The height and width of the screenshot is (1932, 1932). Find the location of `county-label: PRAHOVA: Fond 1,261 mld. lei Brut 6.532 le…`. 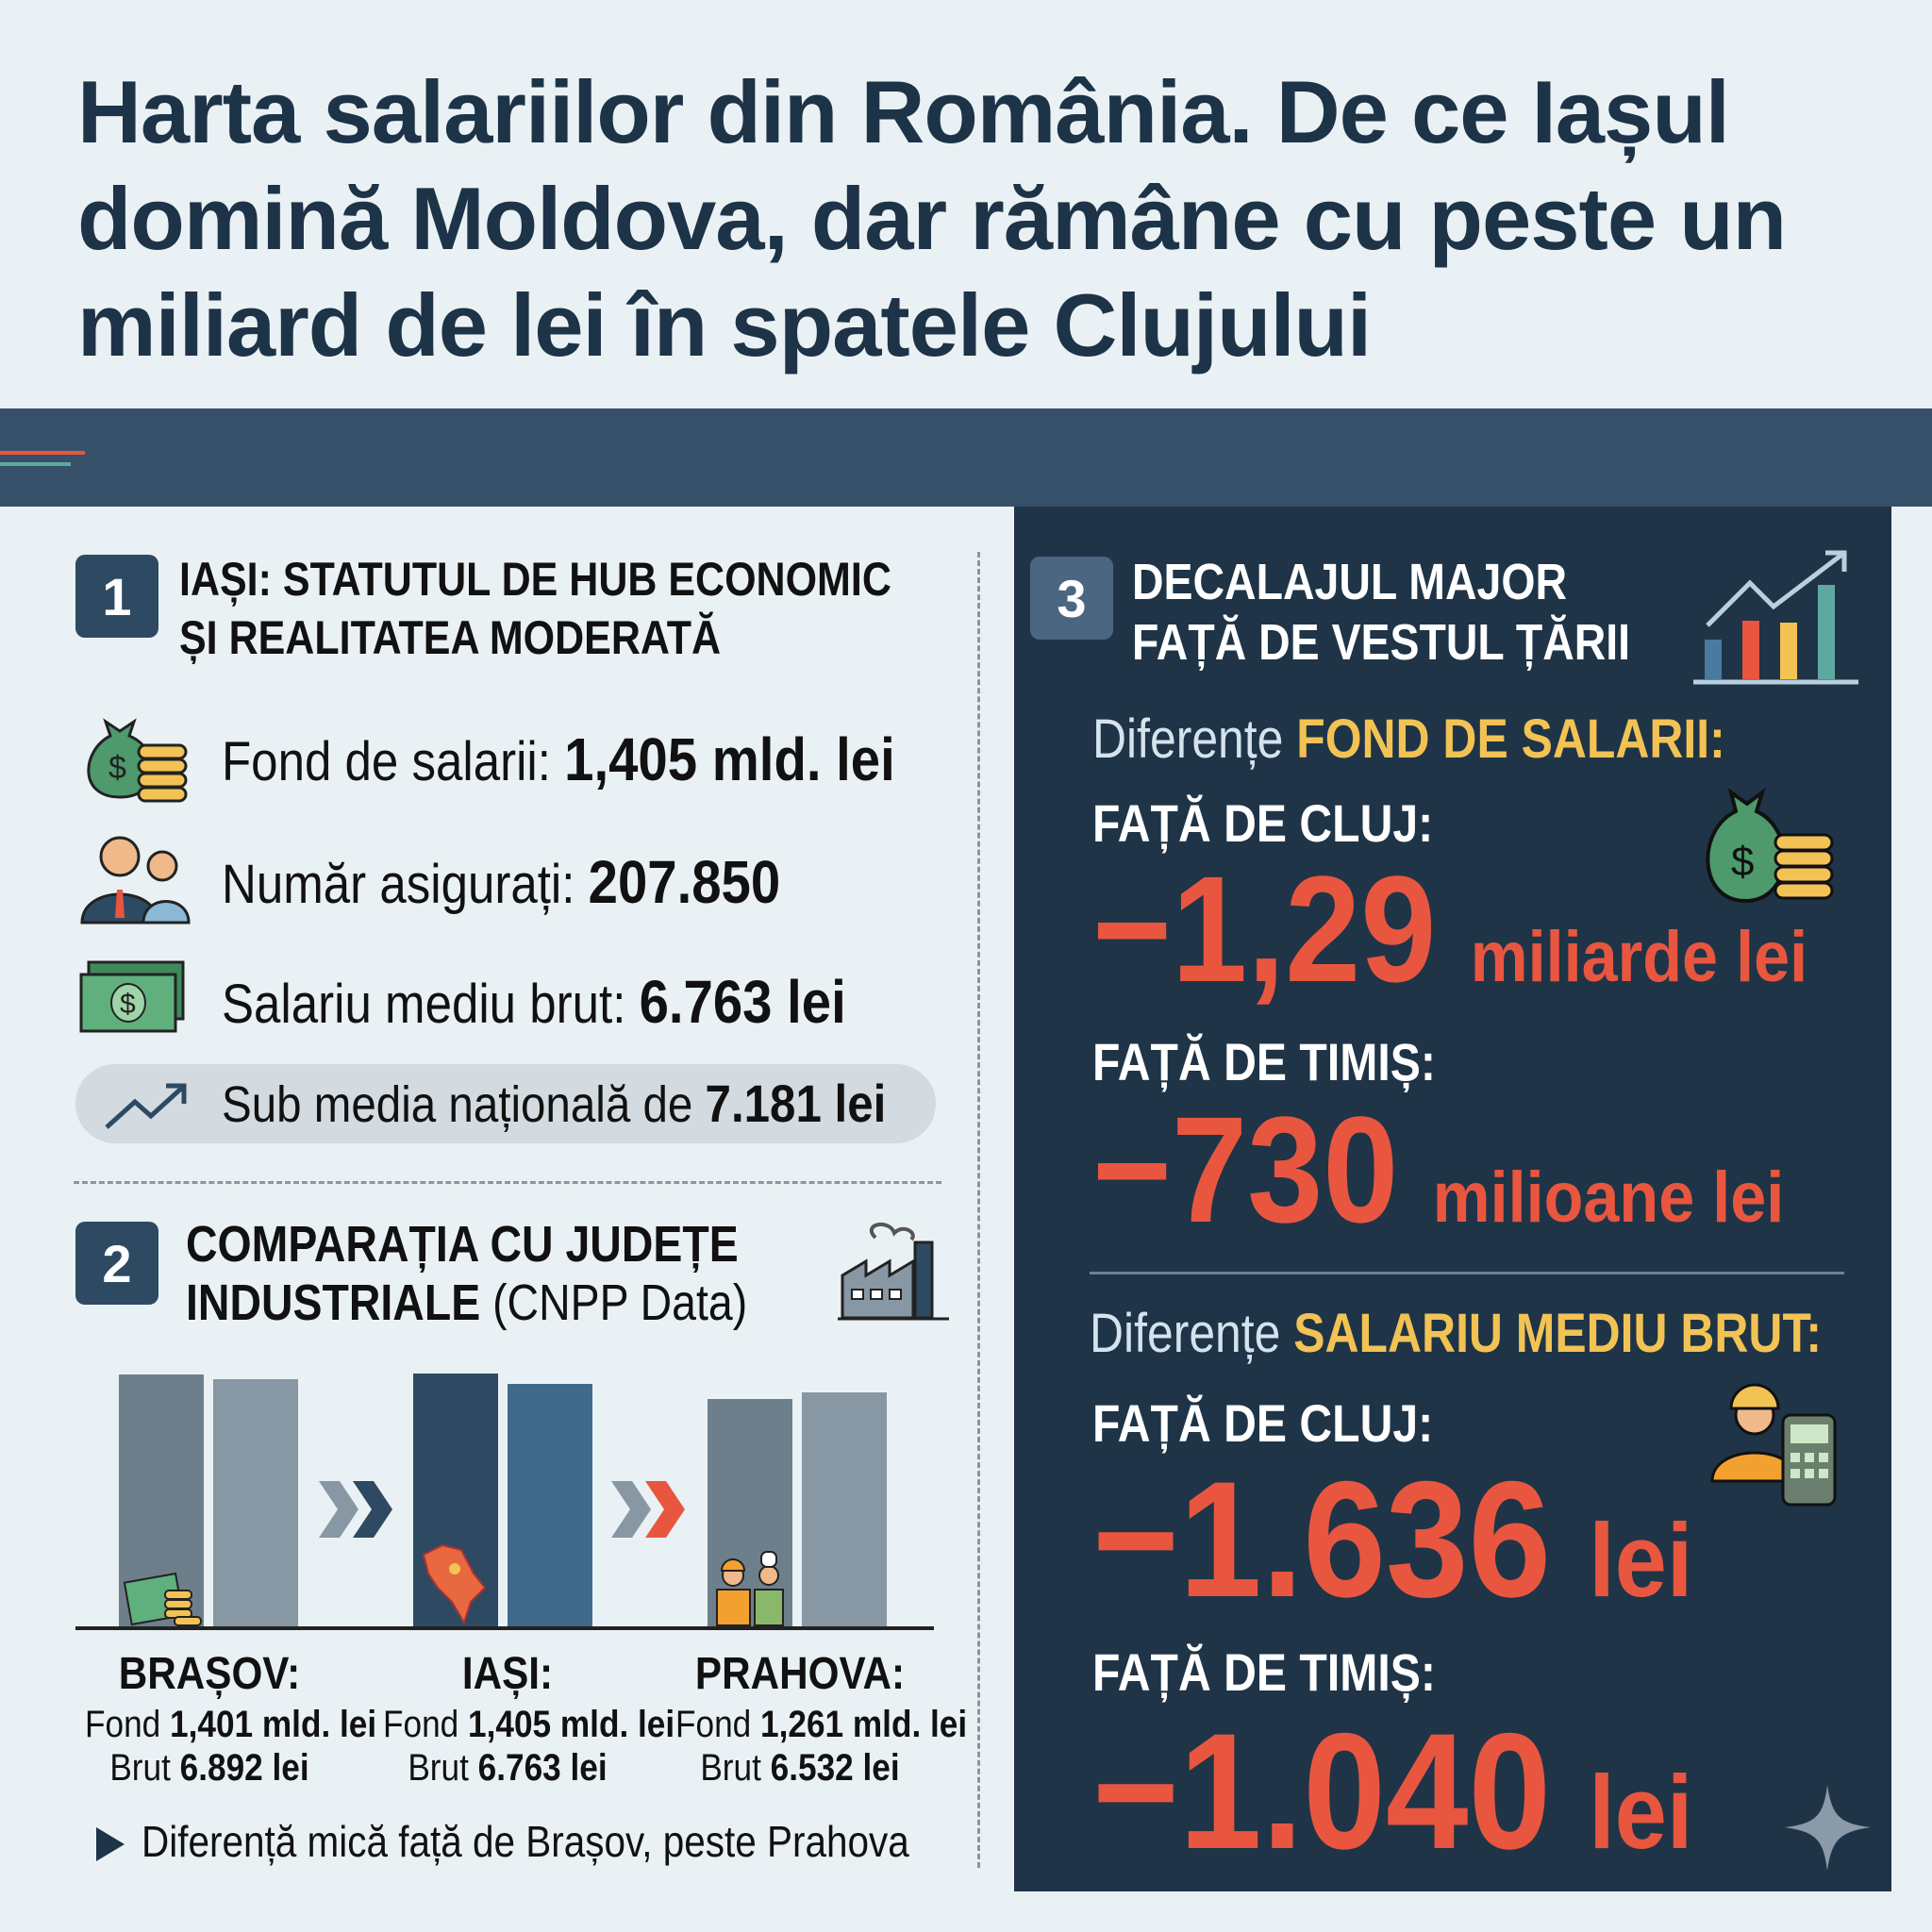

county-label: PRAHOVA: Fond 1,261 mld. lei Brut 6.532 le… is located at coordinates (822, 1718).